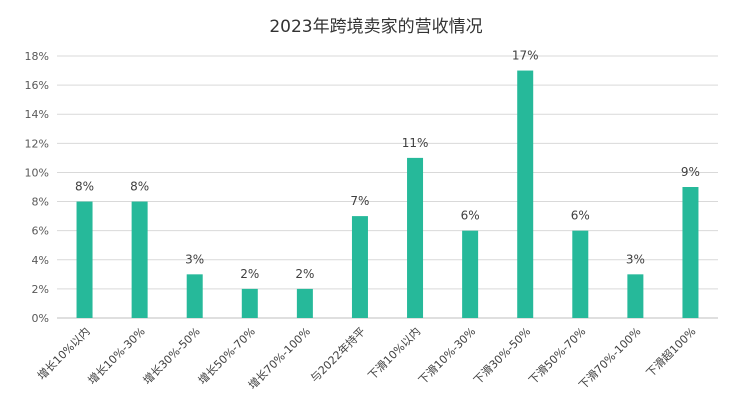 The image size is (752, 409). I want to click on x-tick-label: 增长10%-30%, so click(116, 355).